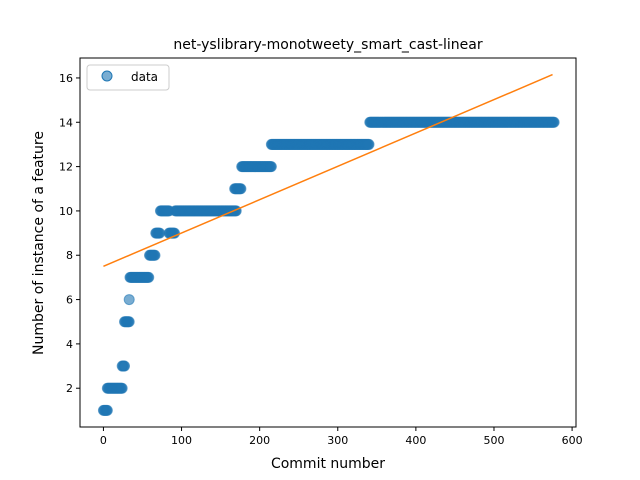 The height and width of the screenshot is (480, 640). I want to click on y-tick-label: 16, so click(66, 78).